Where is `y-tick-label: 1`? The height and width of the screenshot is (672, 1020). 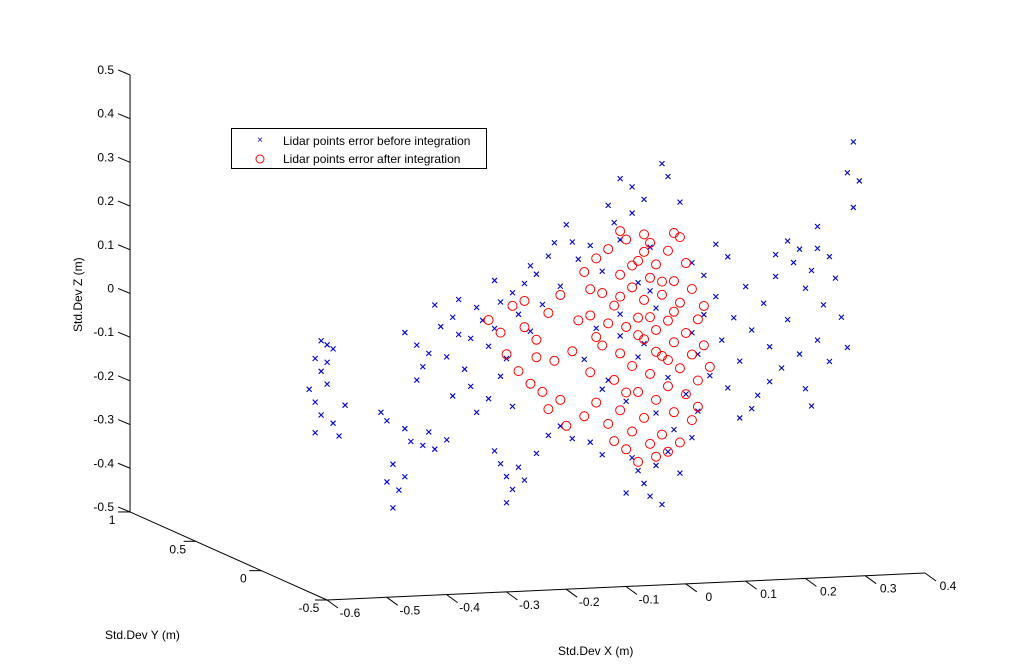
y-tick-label: 1 is located at coordinates (112, 520).